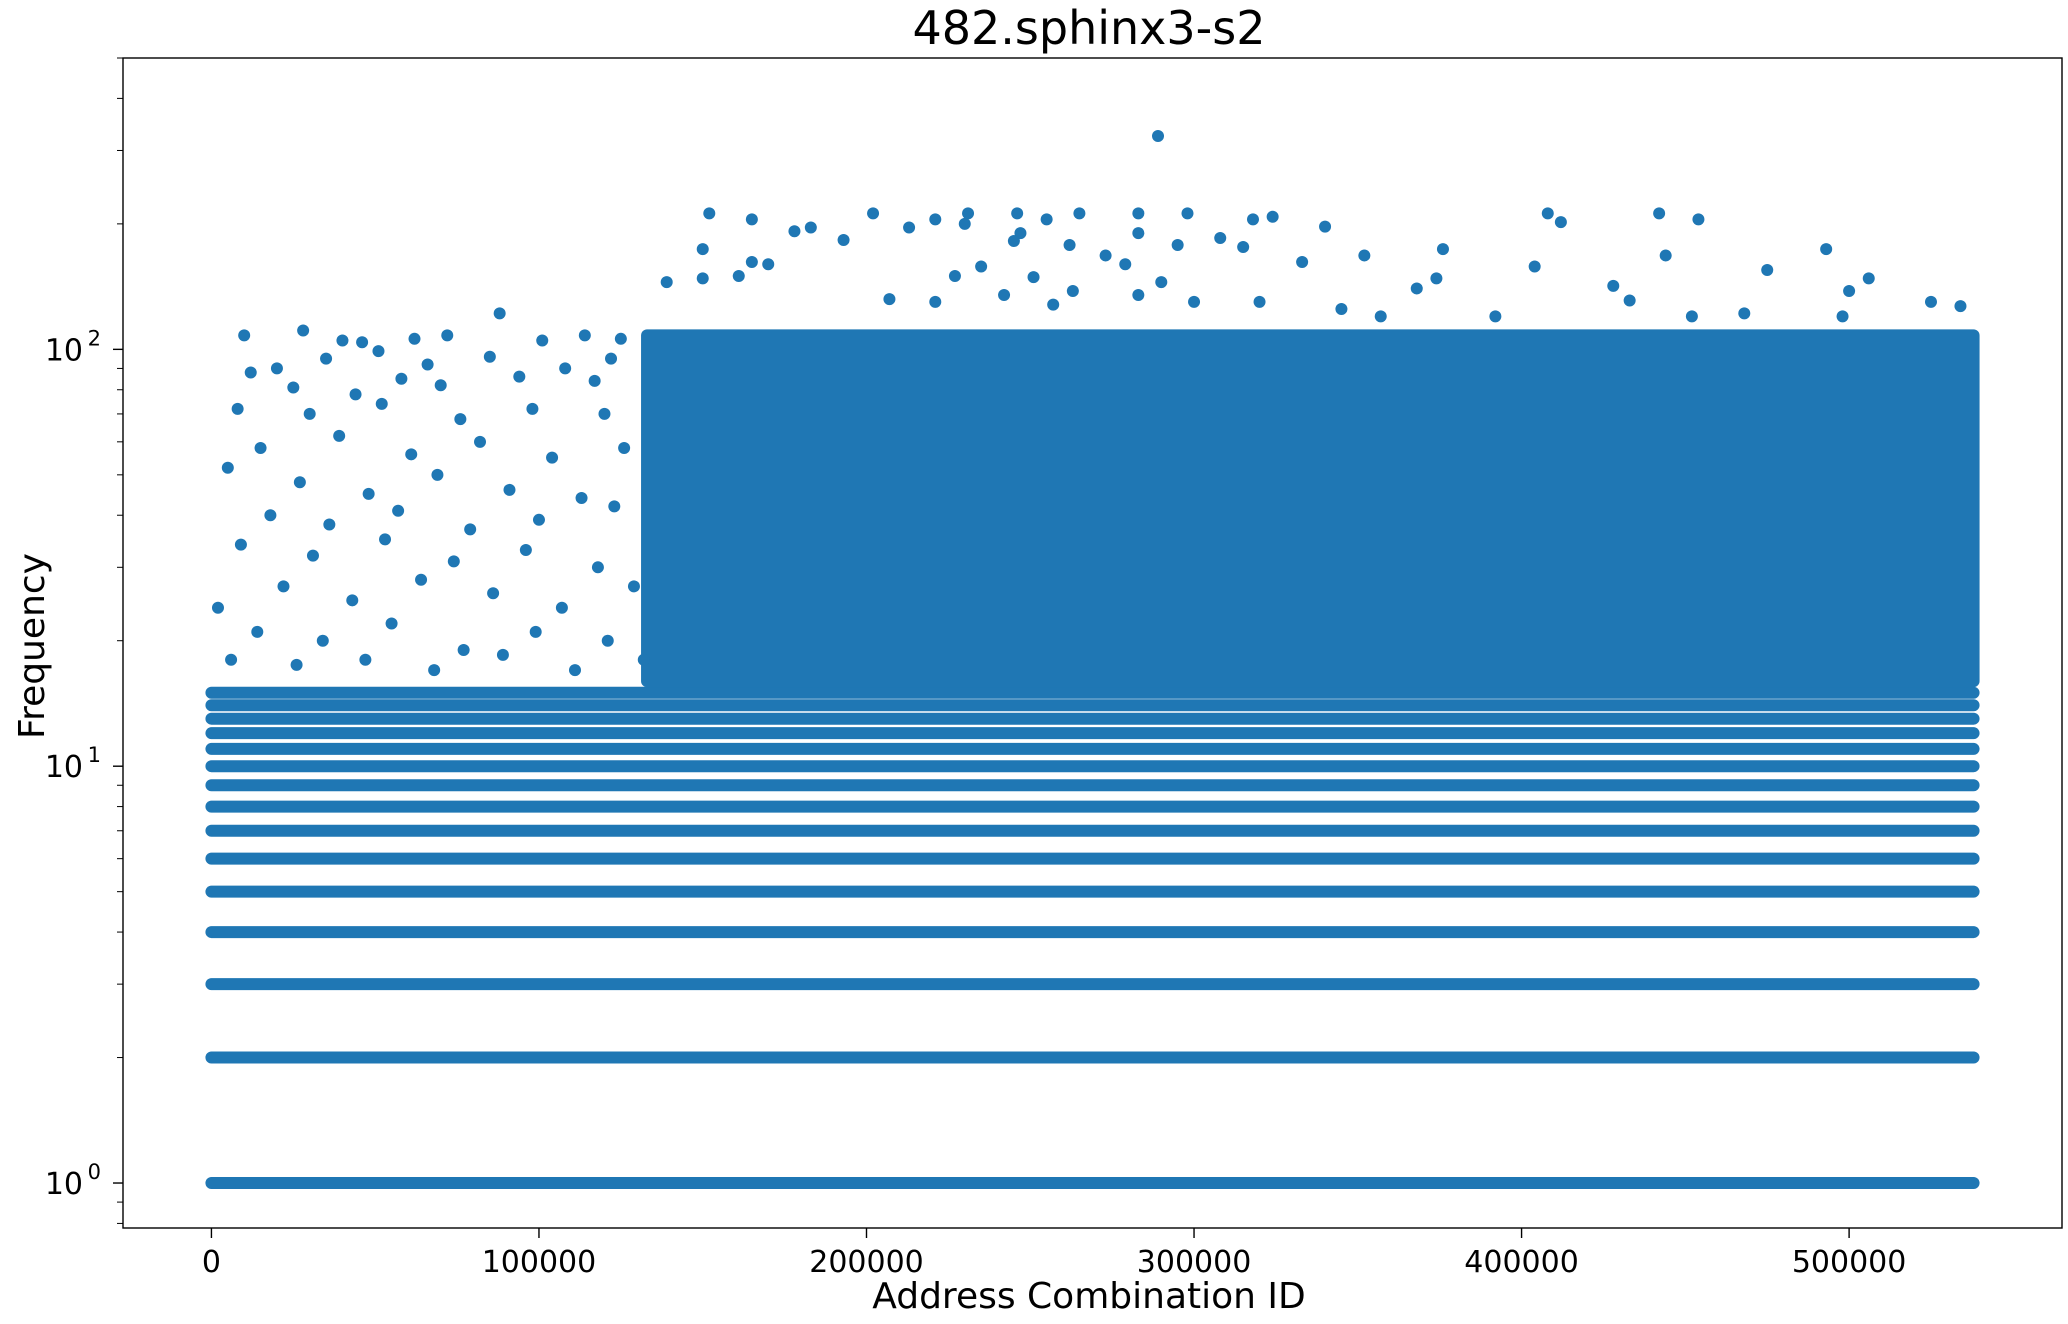  What do you see at coordinates (1089, 1296) in the screenshot?
I see `x-axis-label: Address Combination ID` at bounding box center [1089, 1296].